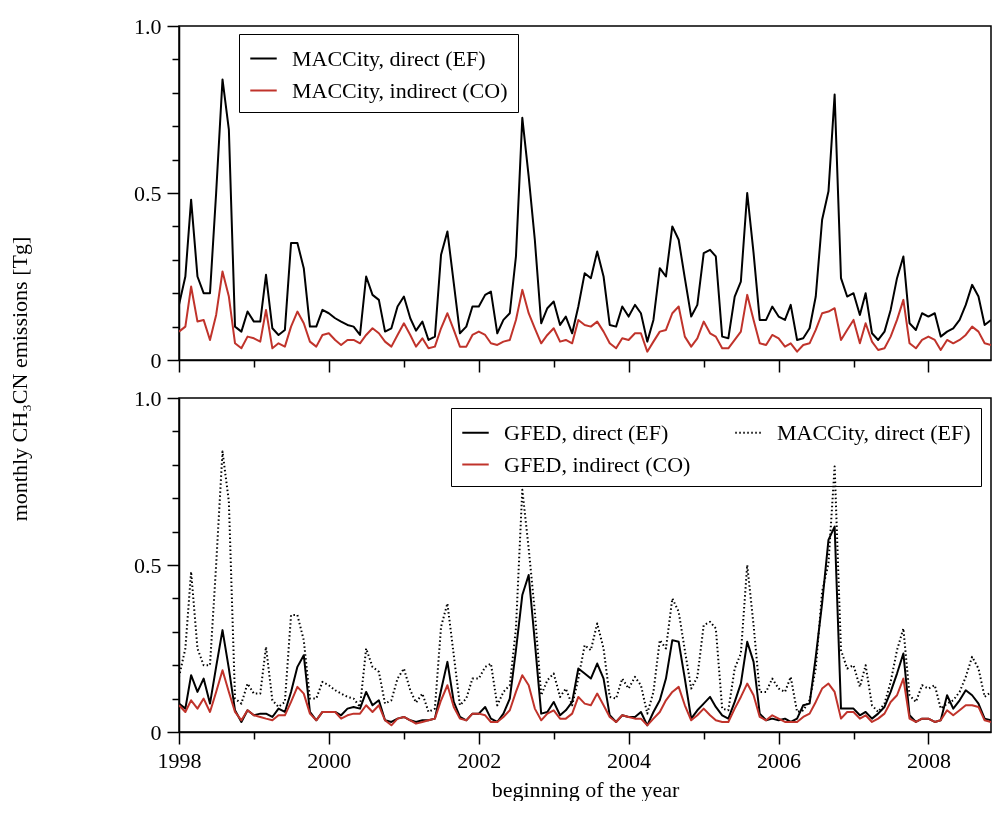  I want to click on x-tick-label: 2006, so click(779, 760).